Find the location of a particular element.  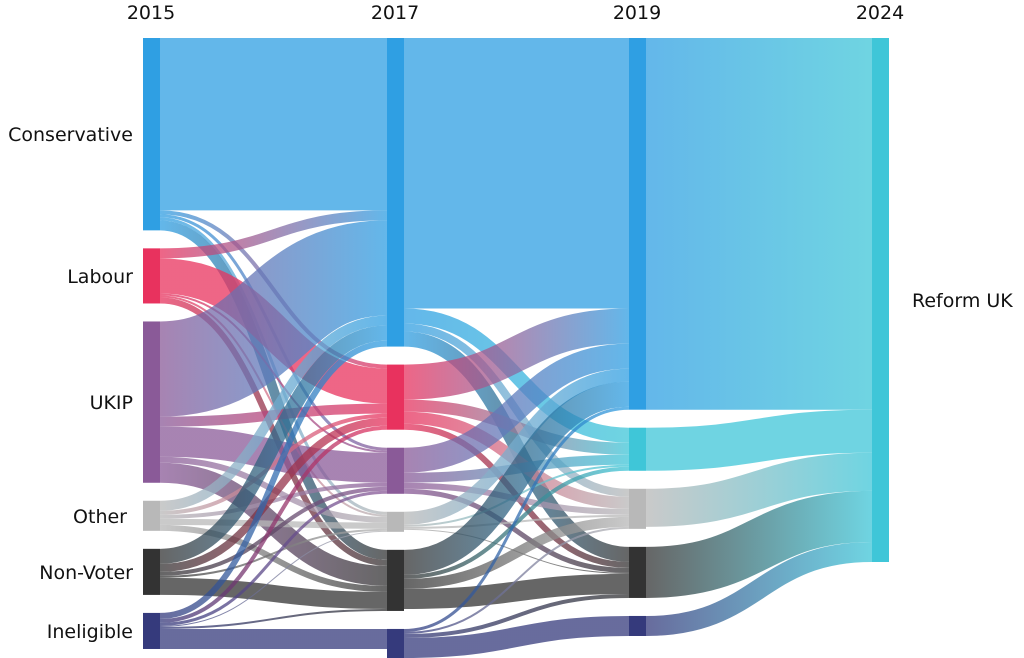

link-i17-to-c19 is located at coordinates (516, 519).